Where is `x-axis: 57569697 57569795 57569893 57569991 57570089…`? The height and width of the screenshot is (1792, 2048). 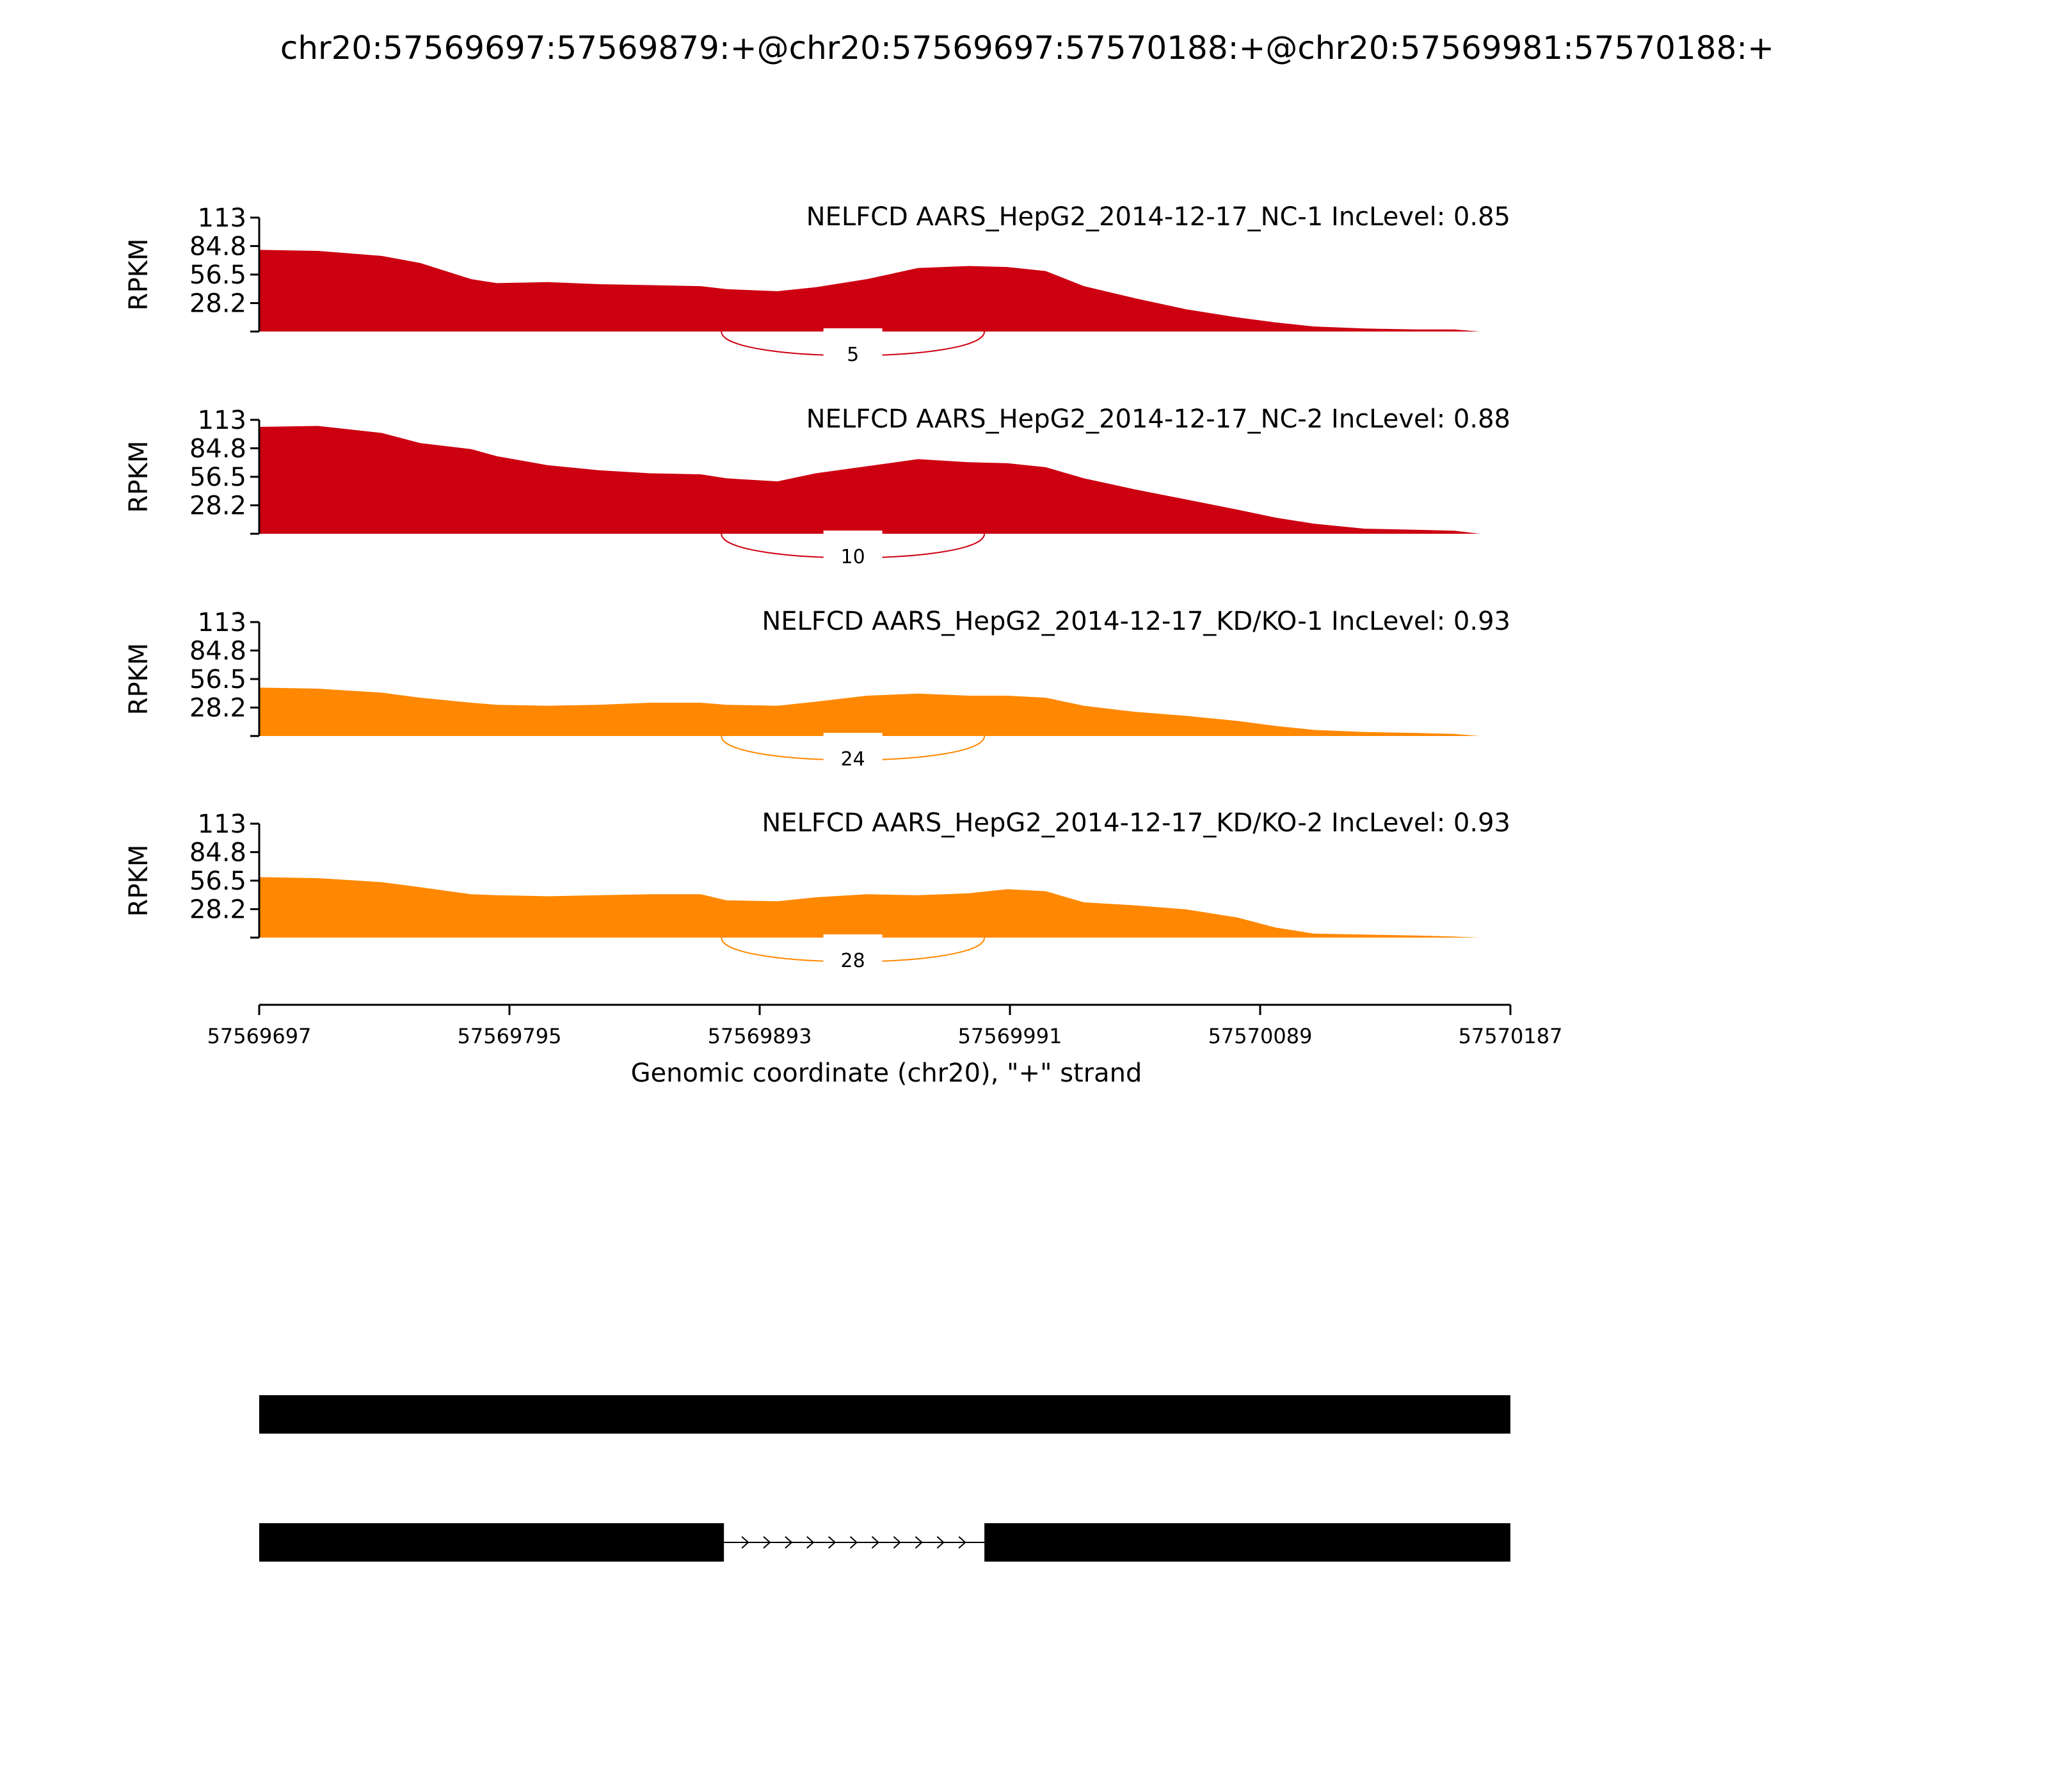 x-axis: 57569697 57569795 57569893 57569991 57570089… is located at coordinates (885, 1026).